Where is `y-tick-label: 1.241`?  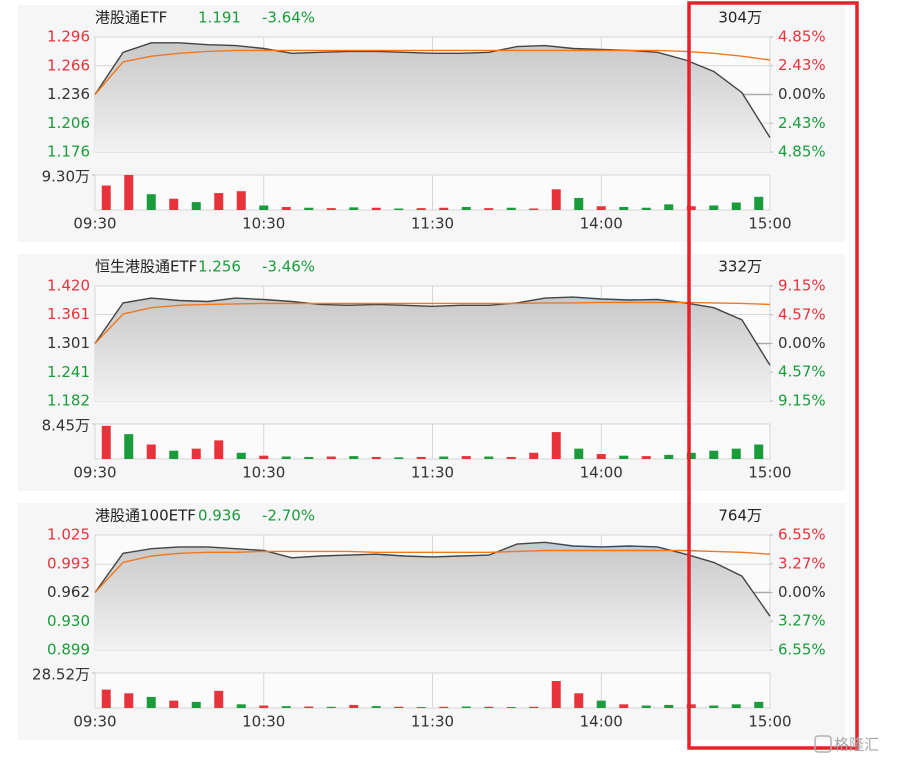
y-tick-label: 1.241 is located at coordinates (68, 372).